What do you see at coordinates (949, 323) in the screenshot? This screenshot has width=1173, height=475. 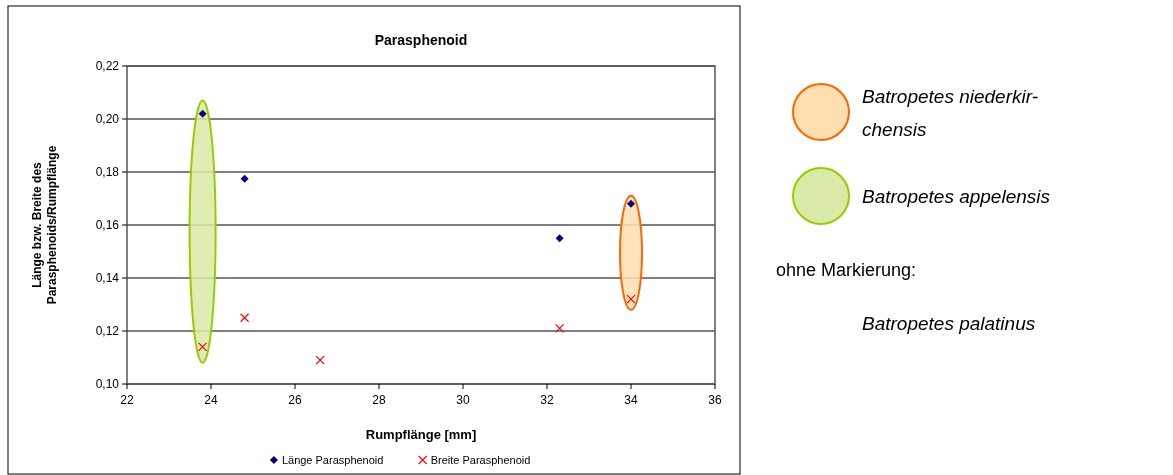 I see `text: Batropetes palatinus` at bounding box center [949, 323].